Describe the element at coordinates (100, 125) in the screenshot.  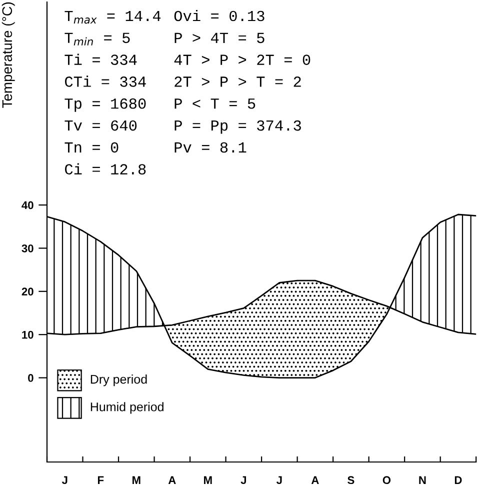
I see `annotation: Tv = 640` at that location.